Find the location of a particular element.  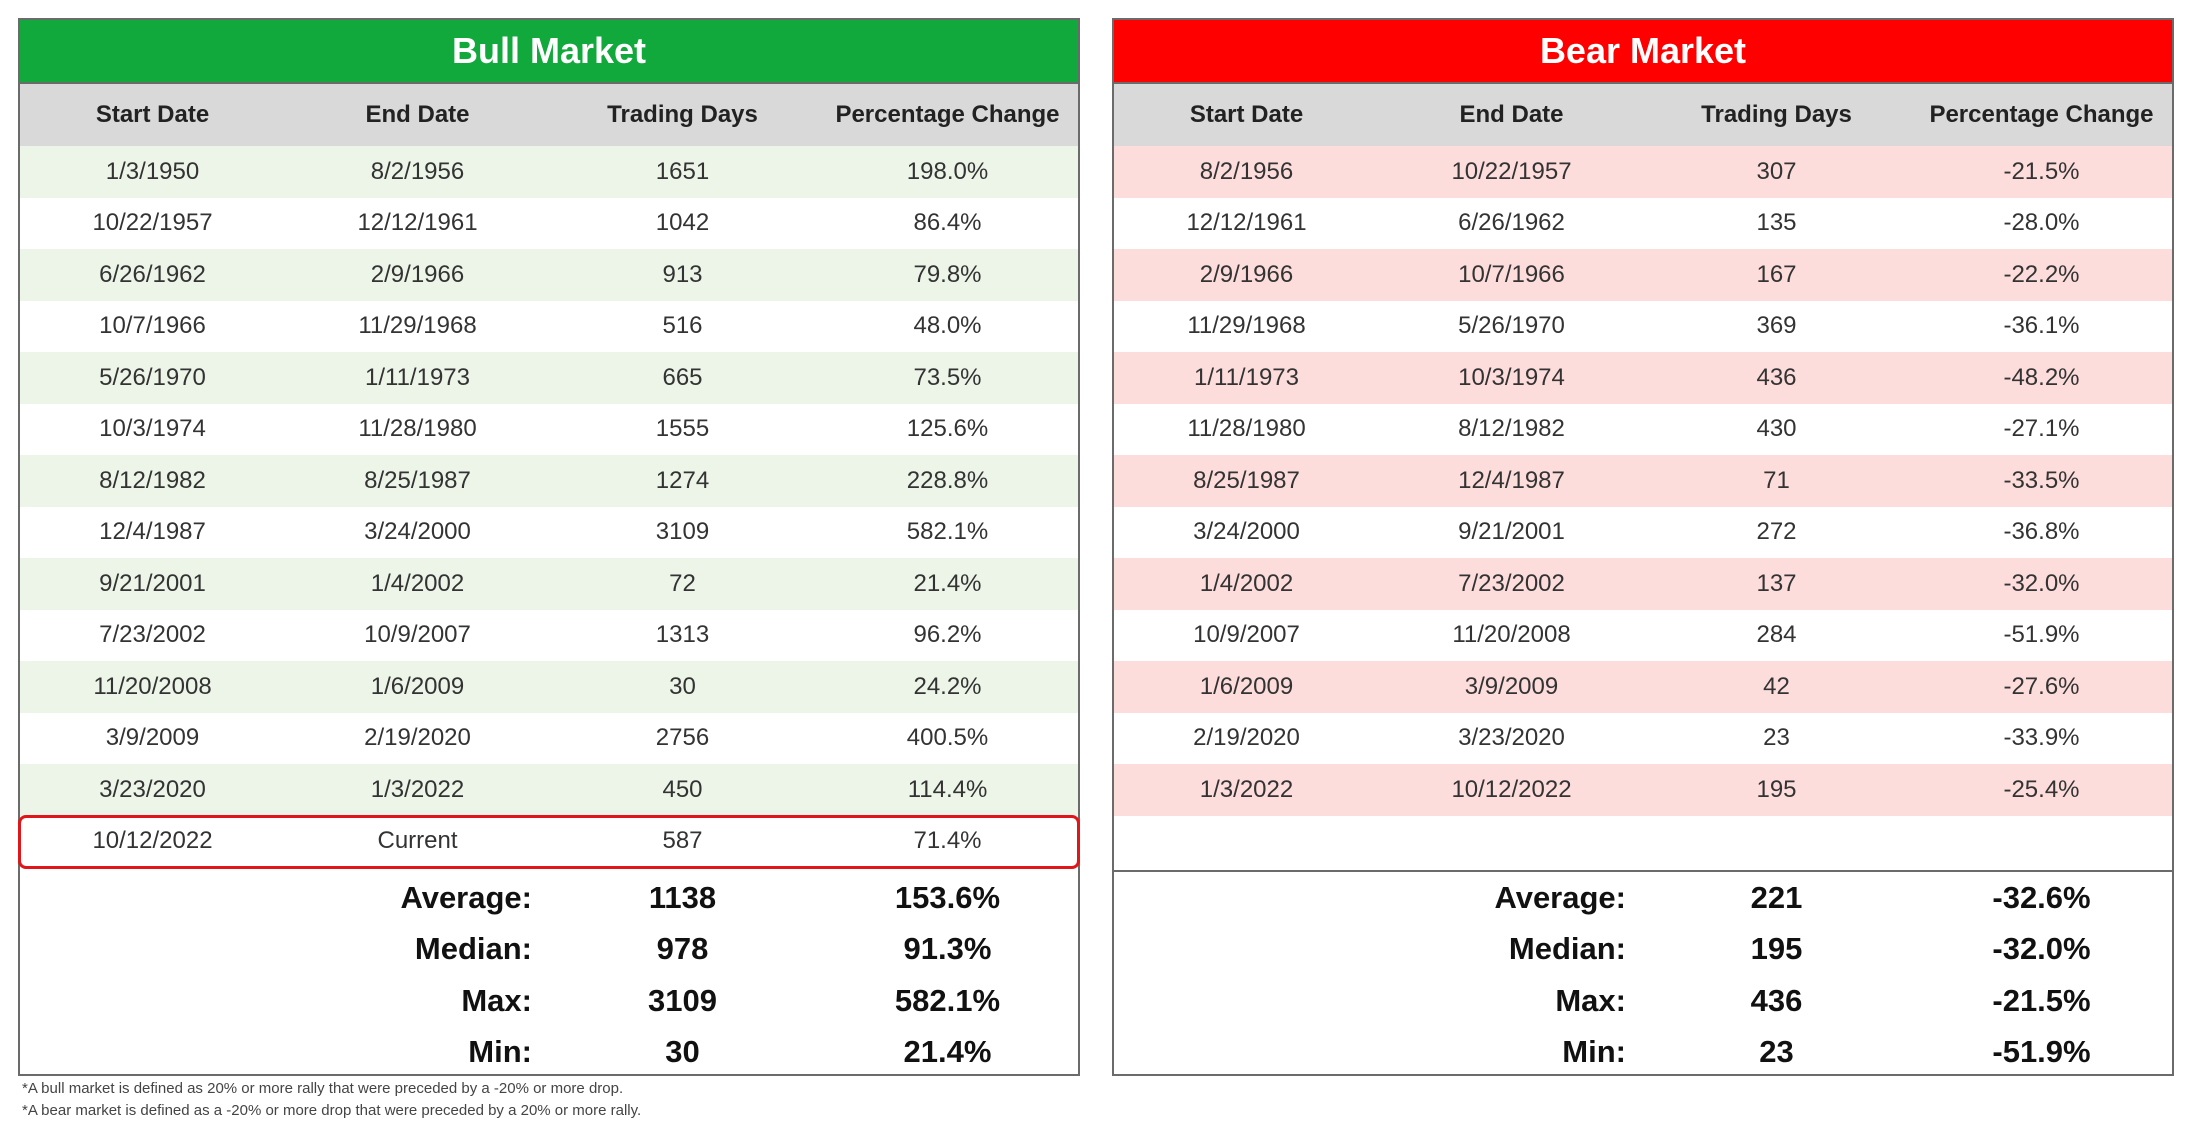

bull-end-date-cell: 12/12/1961 is located at coordinates (417, 223).